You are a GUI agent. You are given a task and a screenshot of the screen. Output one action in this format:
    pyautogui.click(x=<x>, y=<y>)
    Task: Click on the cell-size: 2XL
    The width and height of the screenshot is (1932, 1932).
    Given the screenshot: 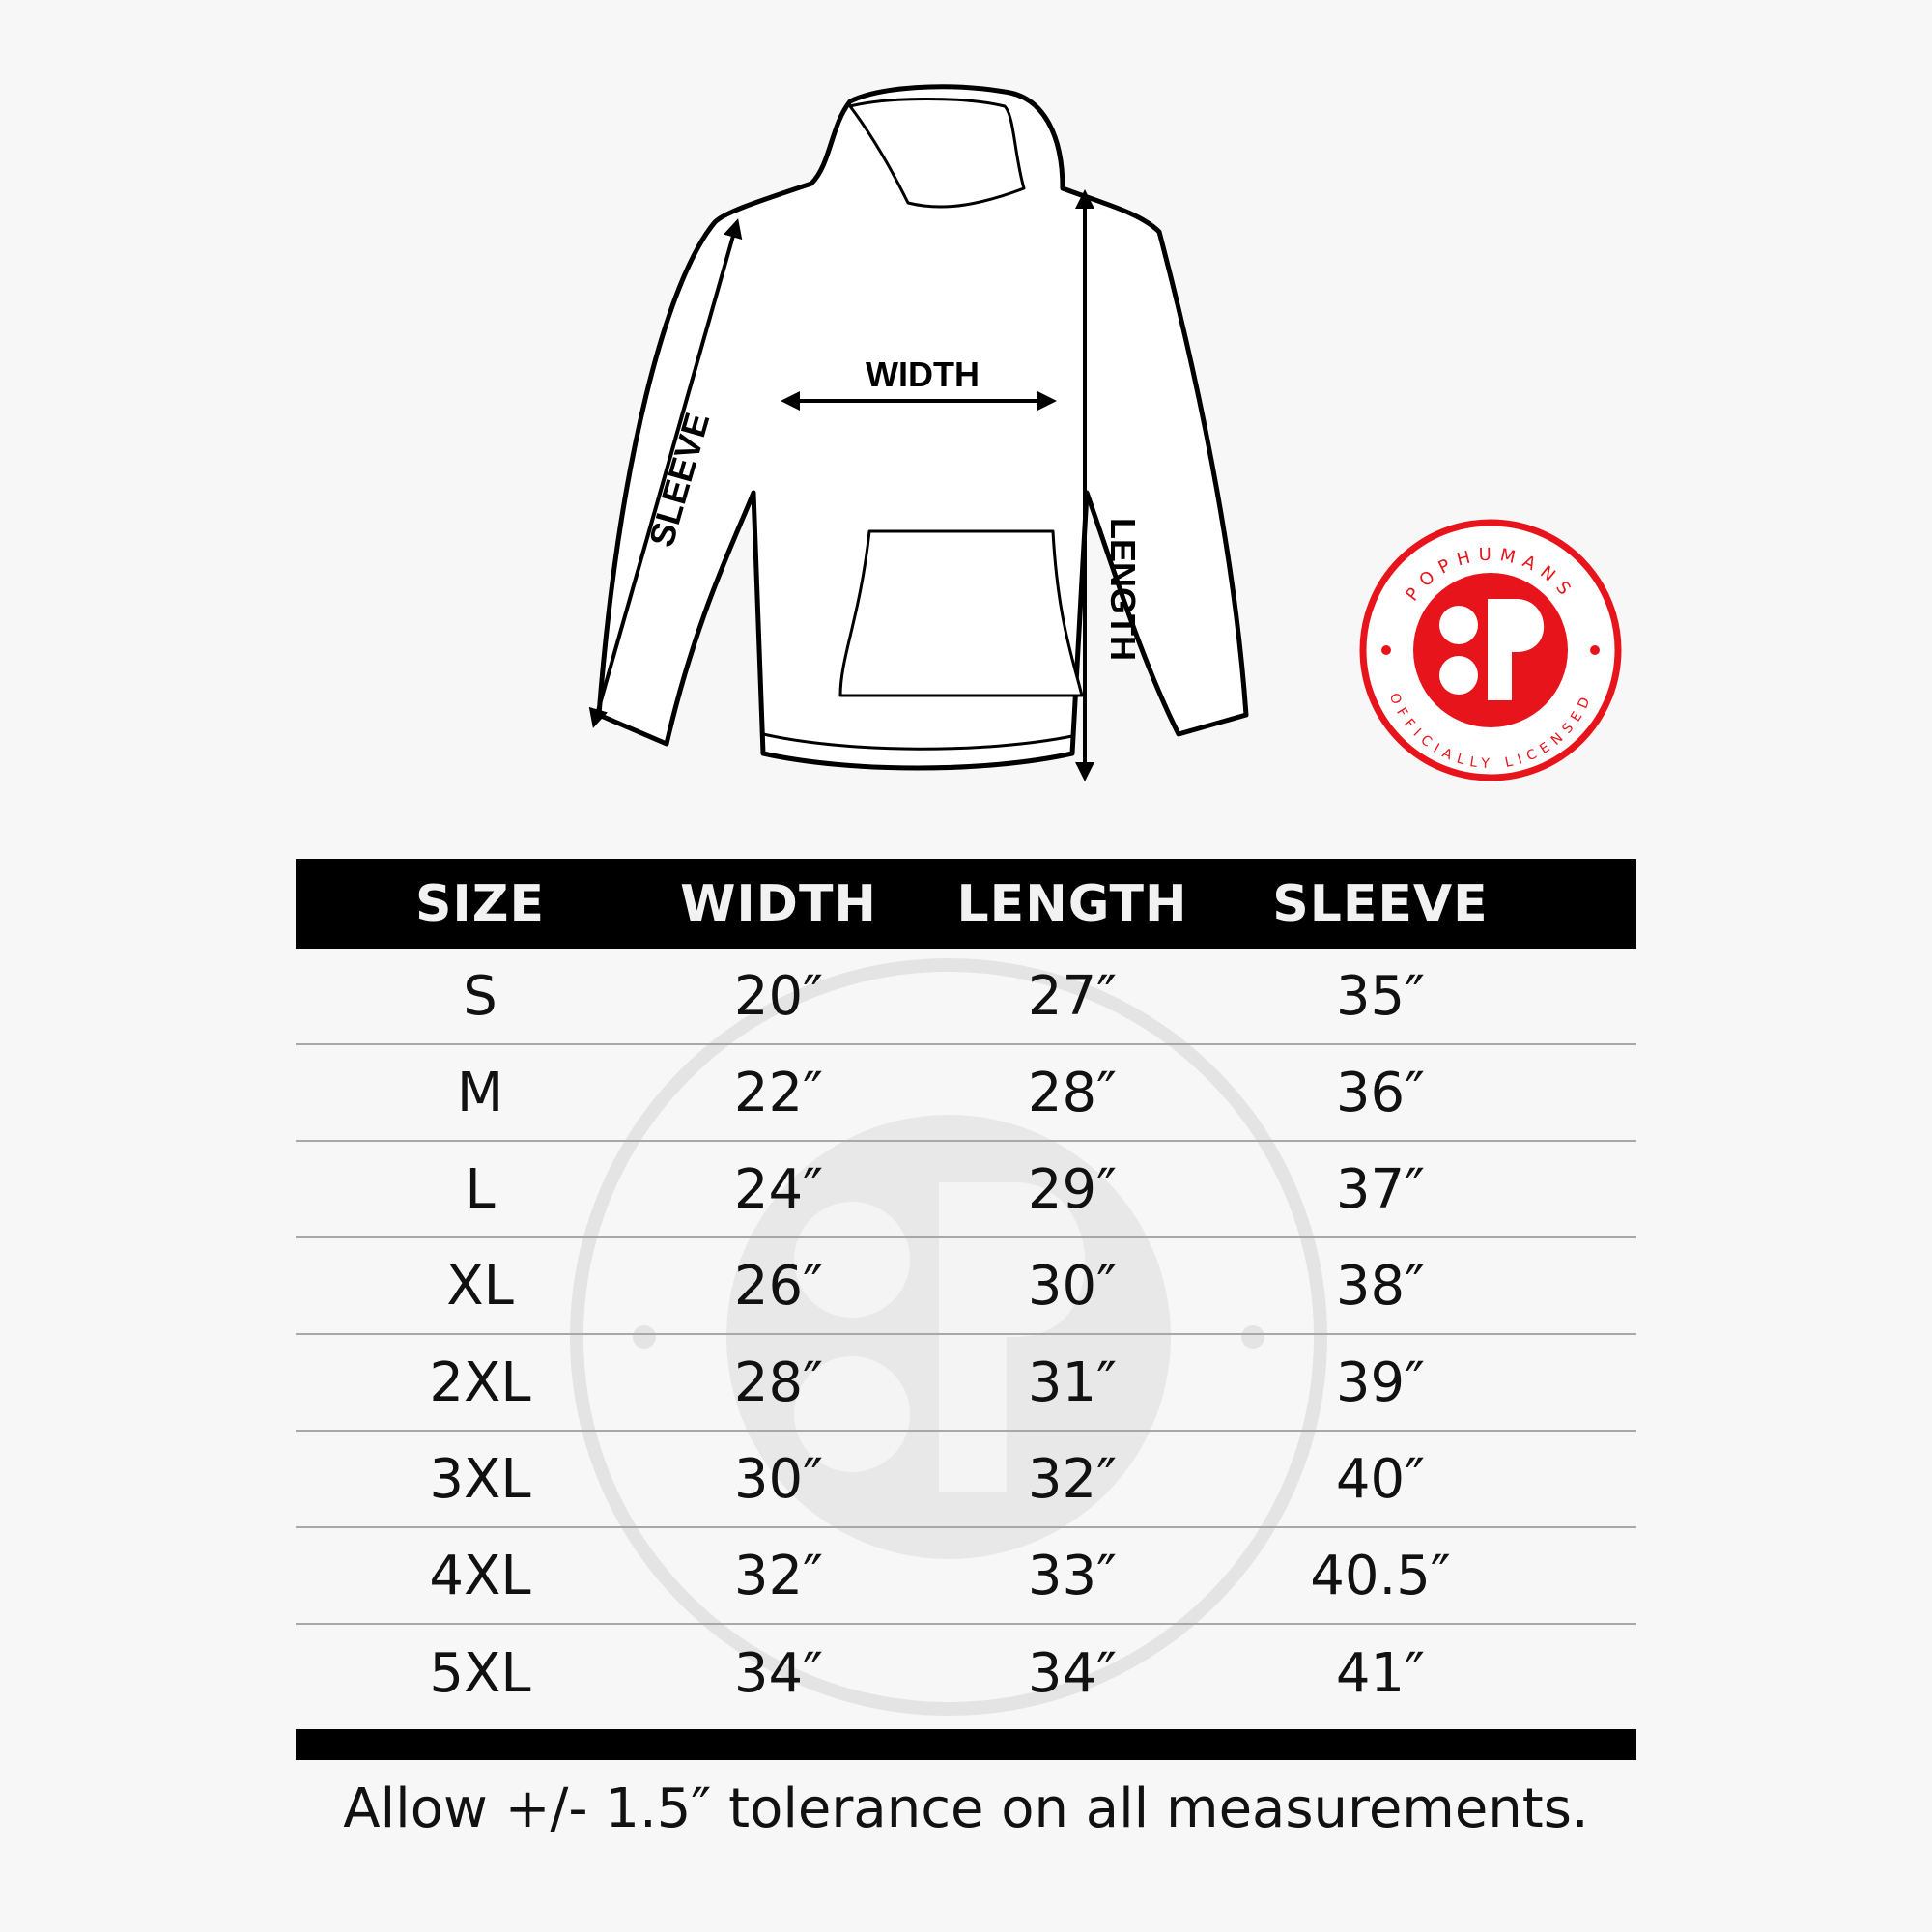 What is the action you would take?
    pyautogui.click(x=480, y=1382)
    